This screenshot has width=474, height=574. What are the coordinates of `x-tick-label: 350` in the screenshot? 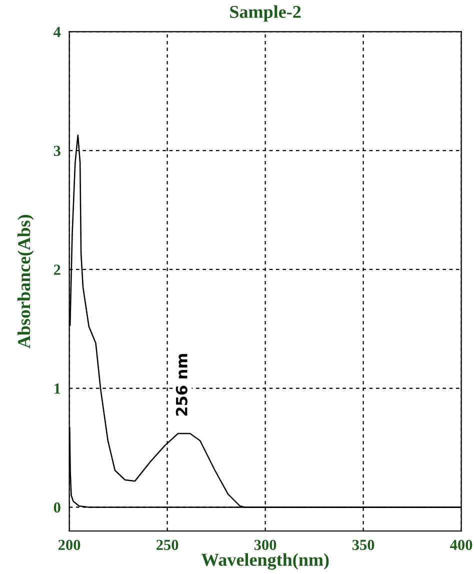 It's located at (363, 545).